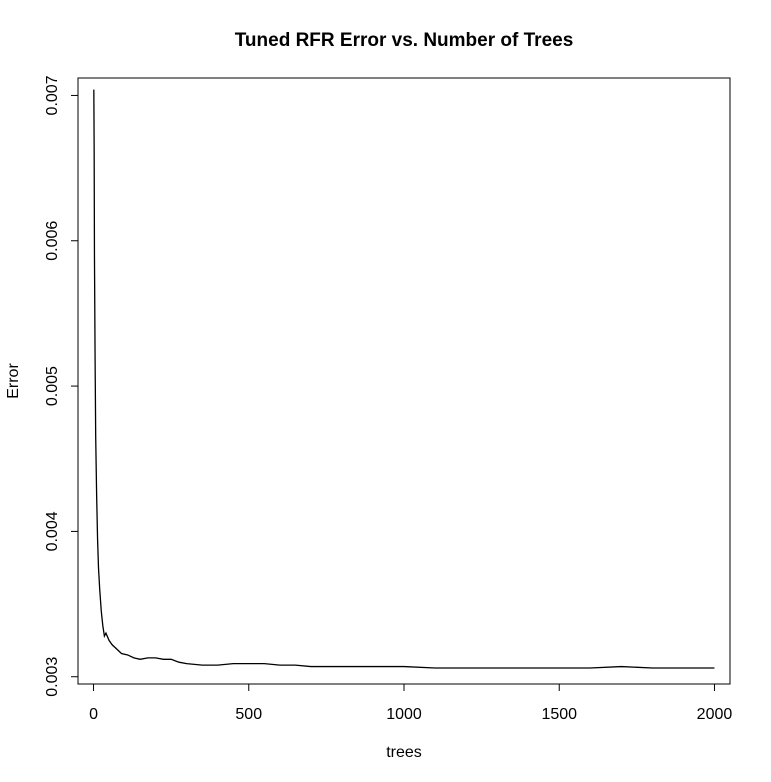 The width and height of the screenshot is (771, 782). Describe the element at coordinates (93, 714) in the screenshot. I see `x-tick-label: 0` at that location.